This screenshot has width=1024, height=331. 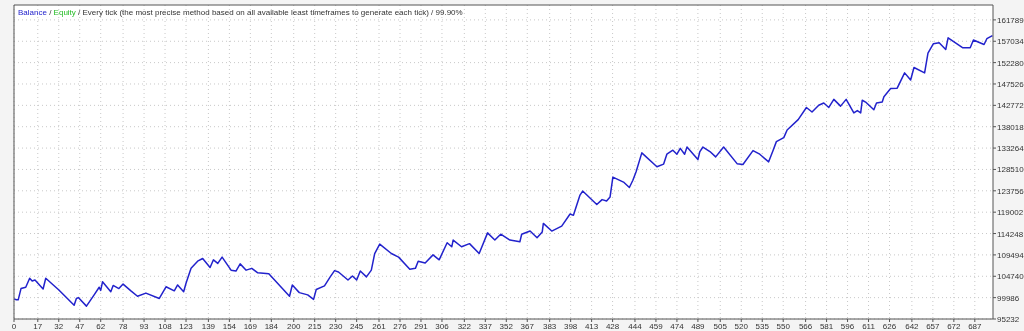 What do you see at coordinates (1010, 149) in the screenshot?
I see `y-tick-label: 133264` at bounding box center [1010, 149].